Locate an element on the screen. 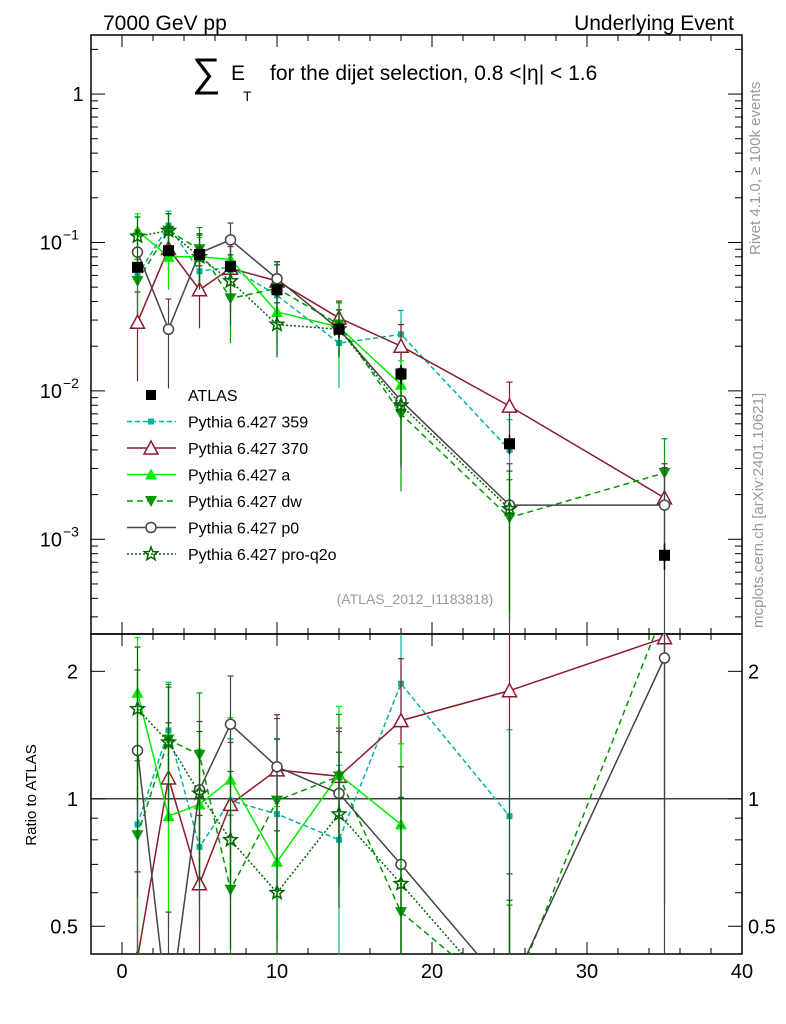 The image size is (786, 1024). legend-label: Pythia 6.427 p0 is located at coordinates (243, 529).